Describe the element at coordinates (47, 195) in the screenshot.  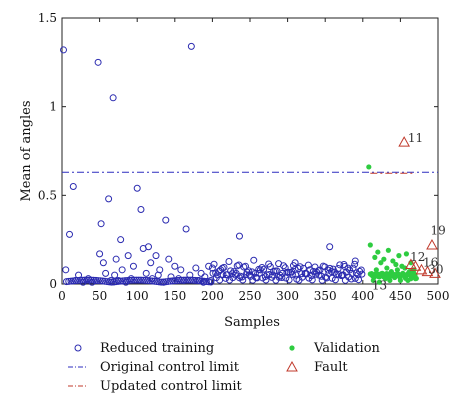
I see `y-tick-label: 0.5` at that location.